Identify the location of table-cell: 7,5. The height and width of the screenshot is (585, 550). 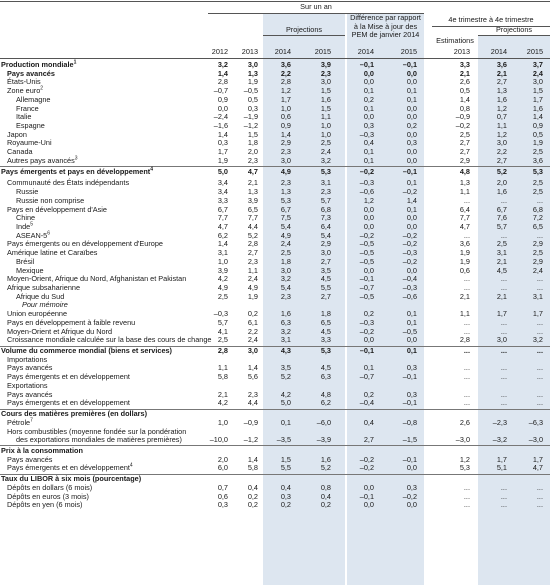
(285, 218).